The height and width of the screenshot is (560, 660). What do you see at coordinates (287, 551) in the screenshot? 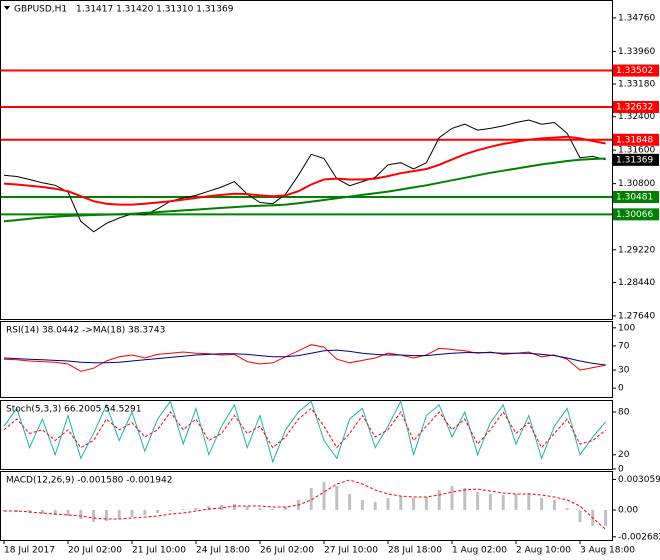
I see `x-tick-label: 26 Jul 02:00` at bounding box center [287, 551].